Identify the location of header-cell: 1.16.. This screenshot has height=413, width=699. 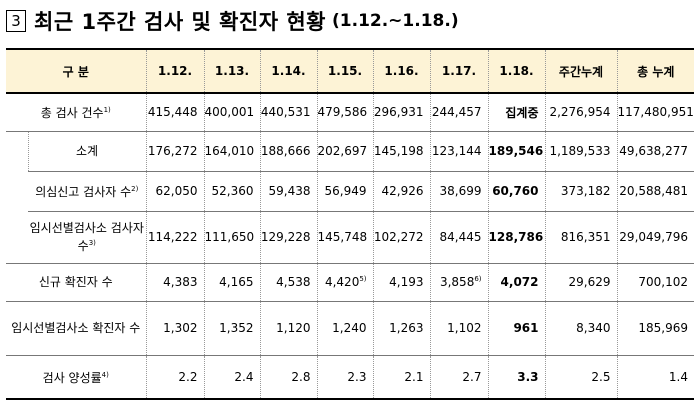
(401, 71).